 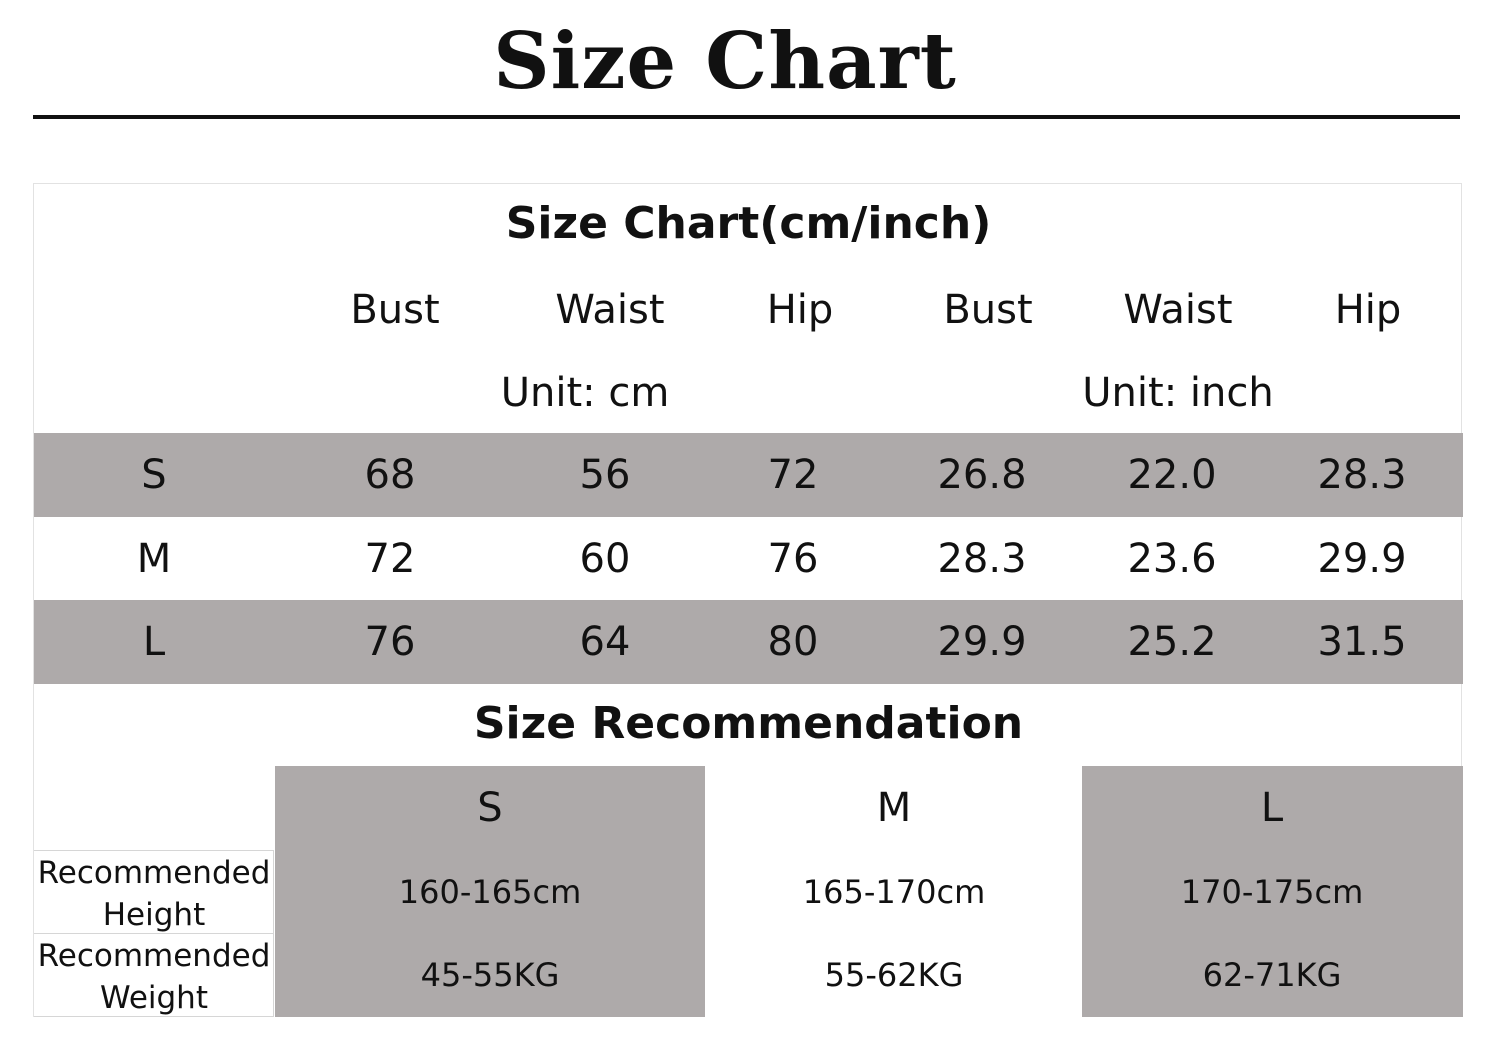 I want to click on height-value-m: 165-170cm, so click(x=894, y=892).